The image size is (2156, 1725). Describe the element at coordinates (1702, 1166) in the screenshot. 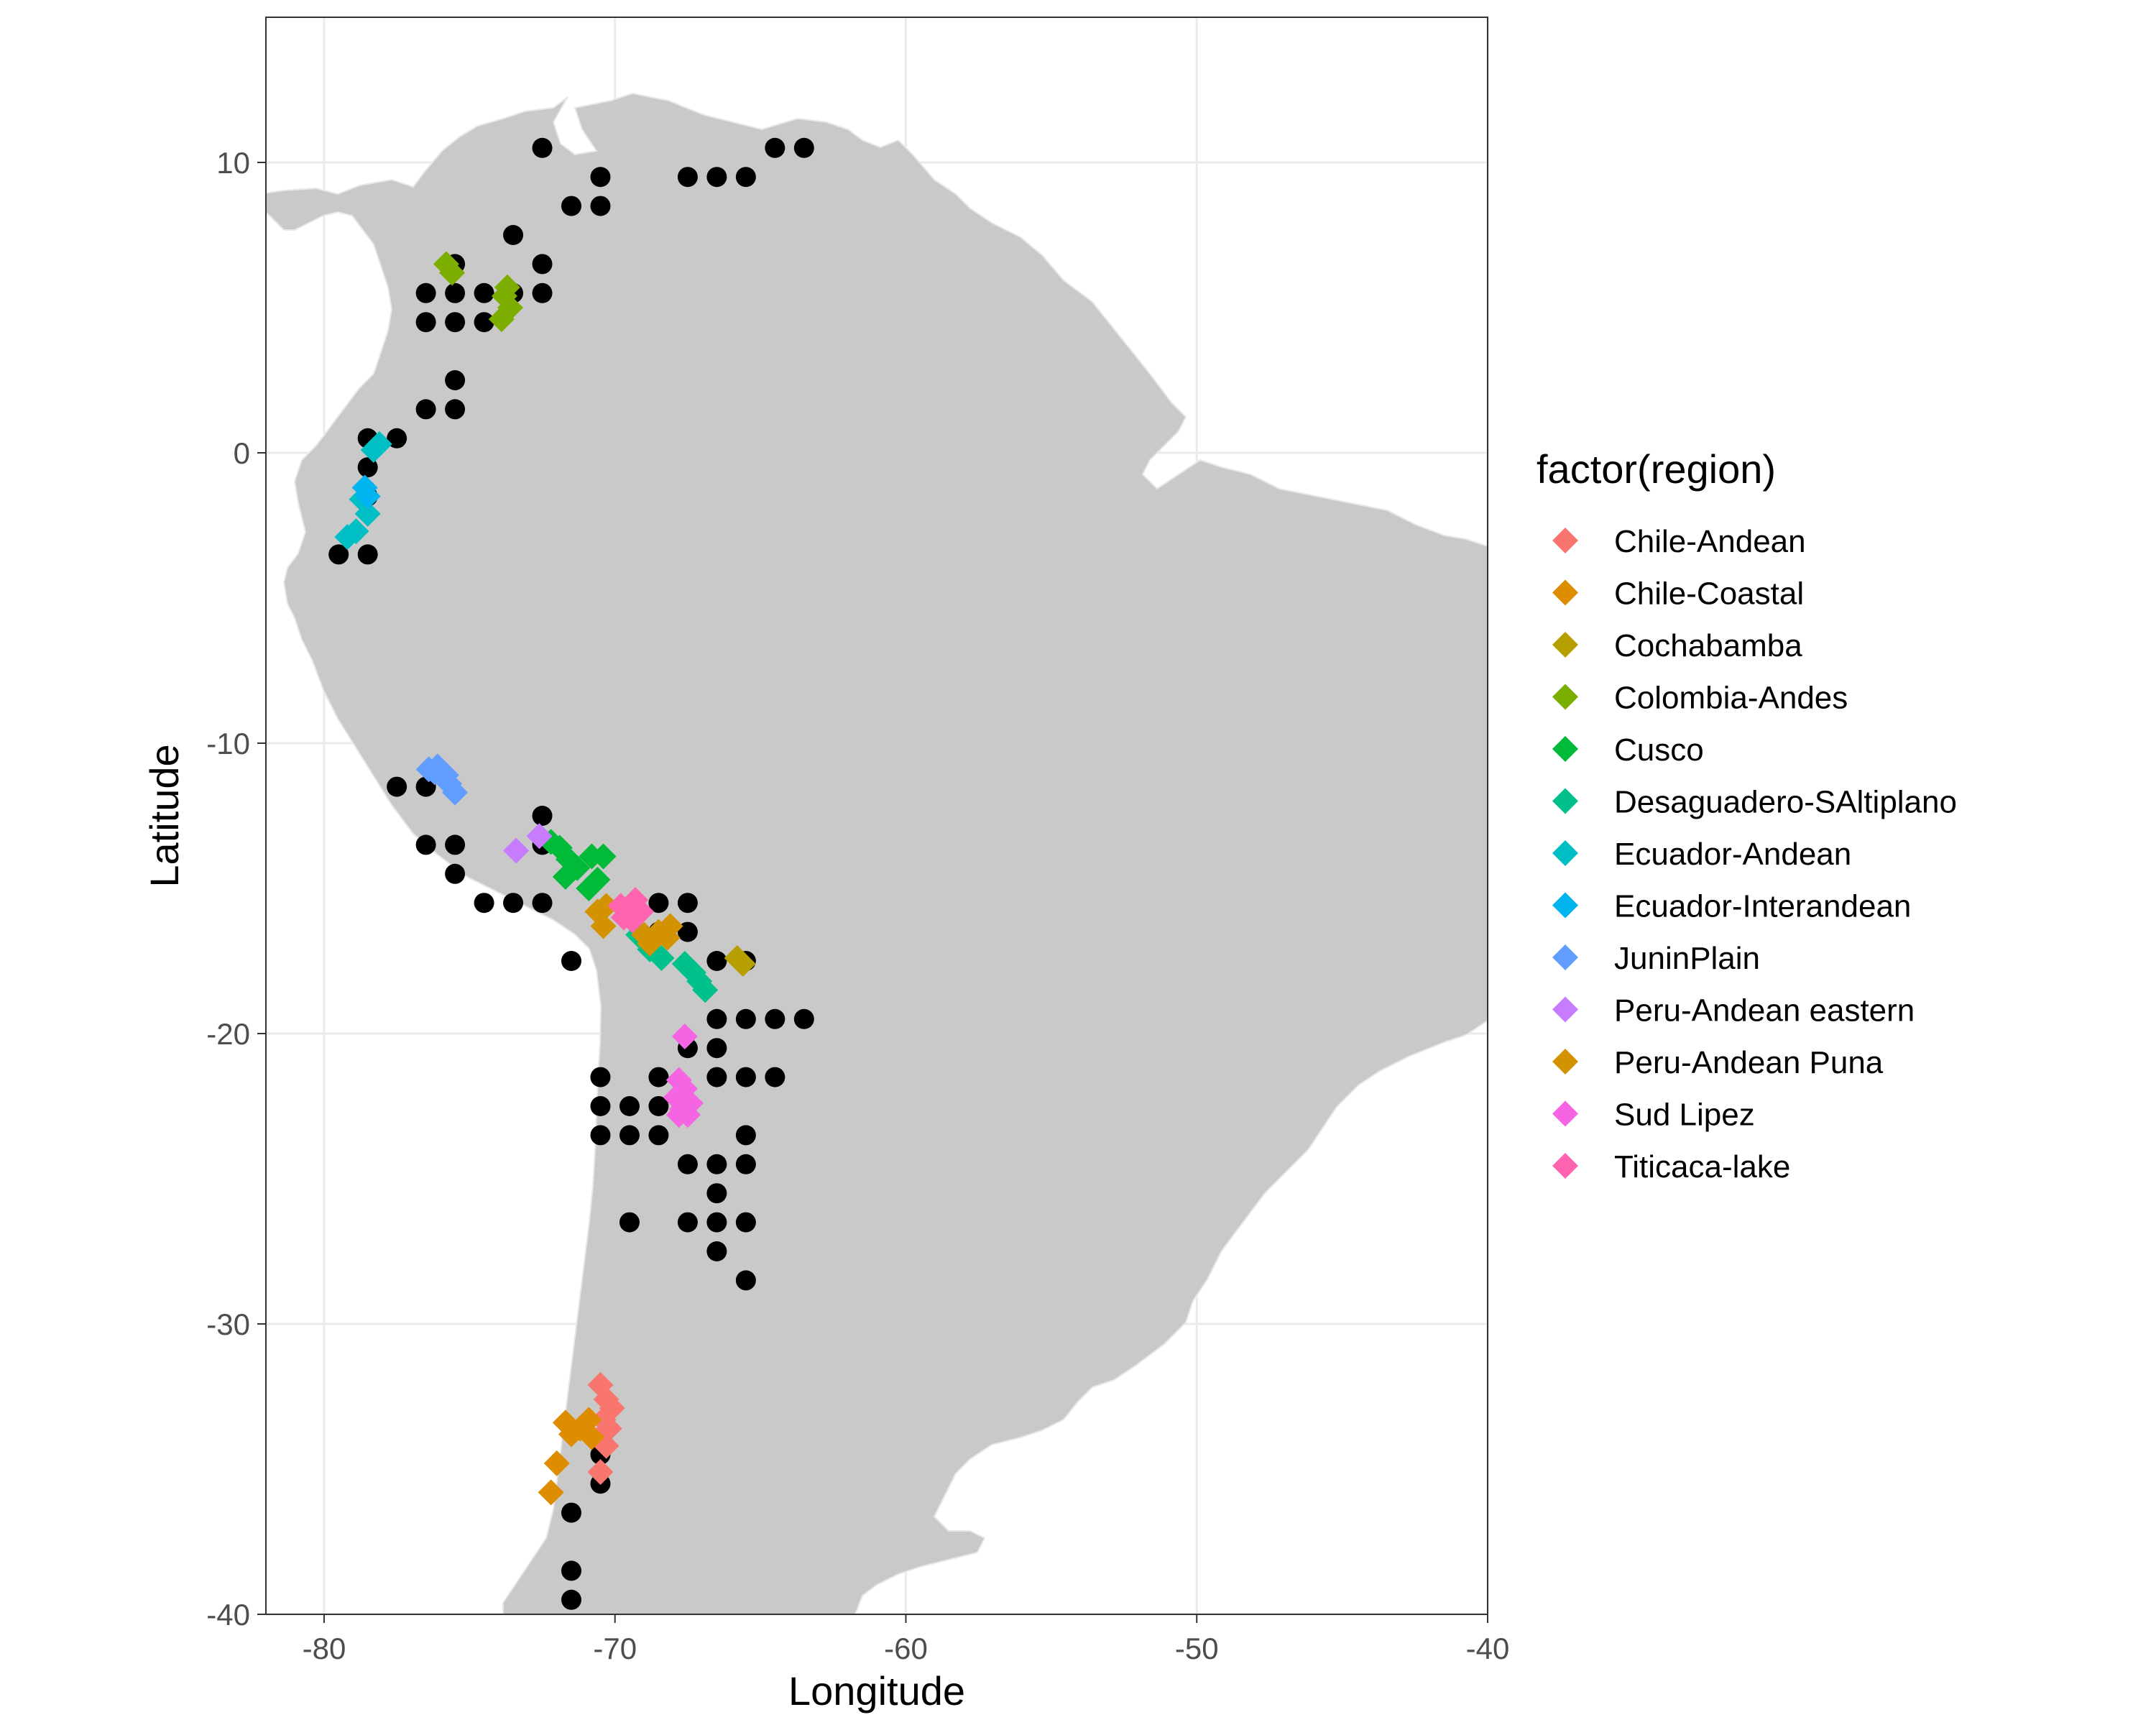

I see `legend-label: Titicaca-lake` at that location.